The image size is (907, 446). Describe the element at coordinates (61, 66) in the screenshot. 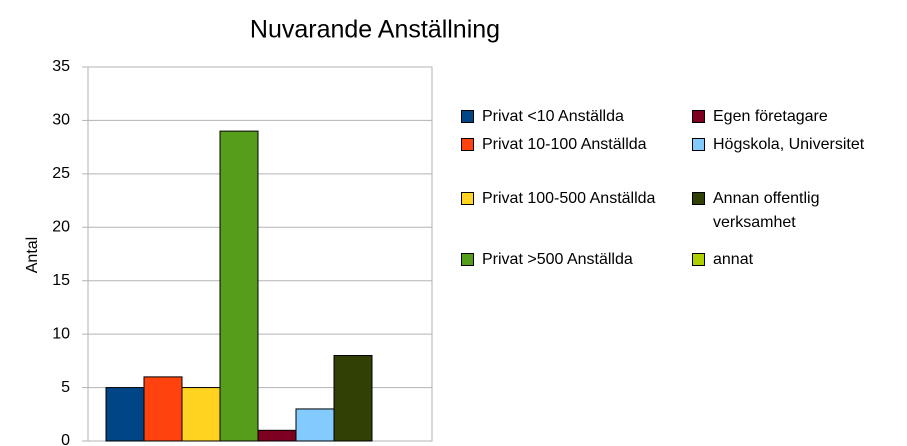

I see `y-tick-label: 35` at that location.